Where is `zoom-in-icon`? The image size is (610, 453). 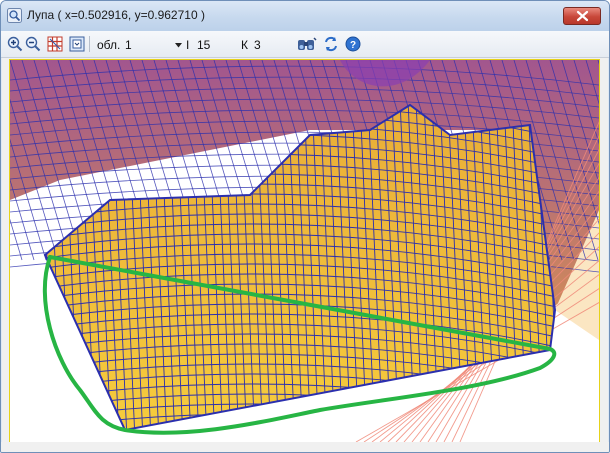
zoom-in-icon is located at coordinates (15, 44).